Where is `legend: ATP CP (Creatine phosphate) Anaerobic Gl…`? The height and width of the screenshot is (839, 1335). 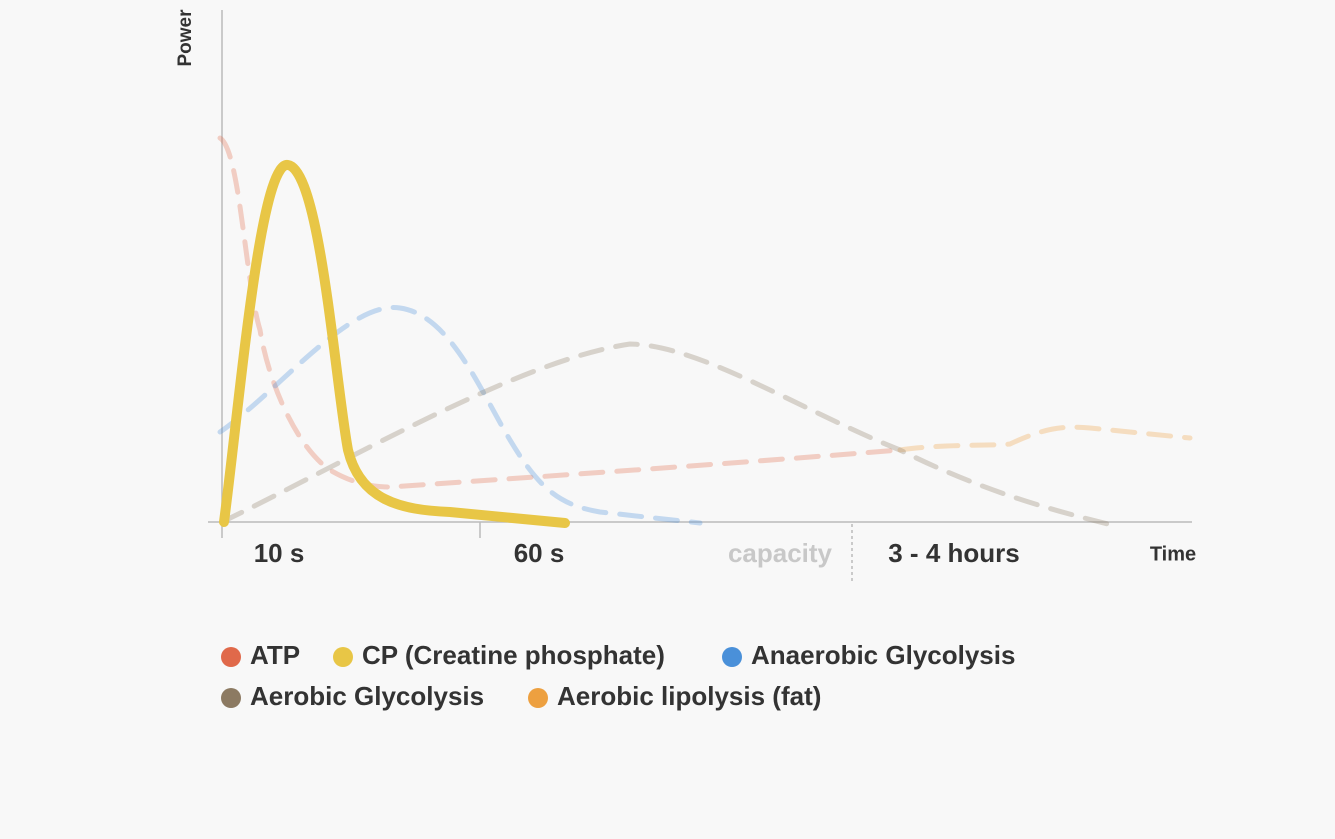
legend: ATP CP (Creatine phosphate) Anaerobic Gl… is located at coordinates (618, 675).